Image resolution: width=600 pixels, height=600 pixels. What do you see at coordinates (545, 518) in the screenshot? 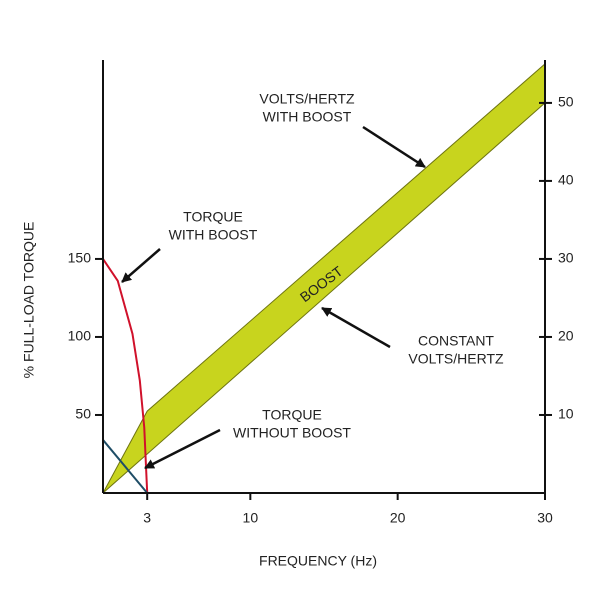
I see `x-tick-label: 30` at bounding box center [545, 518].